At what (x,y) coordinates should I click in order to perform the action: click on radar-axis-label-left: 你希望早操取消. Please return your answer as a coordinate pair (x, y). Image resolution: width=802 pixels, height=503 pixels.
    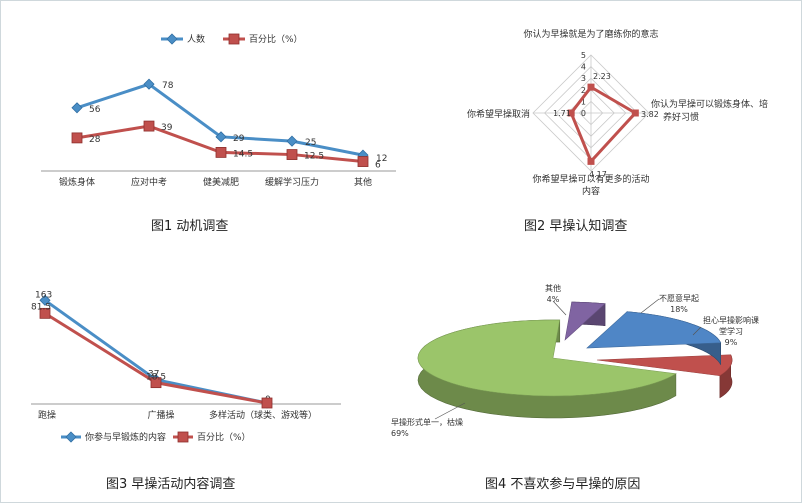
    Looking at the image, I should click on (498, 114).